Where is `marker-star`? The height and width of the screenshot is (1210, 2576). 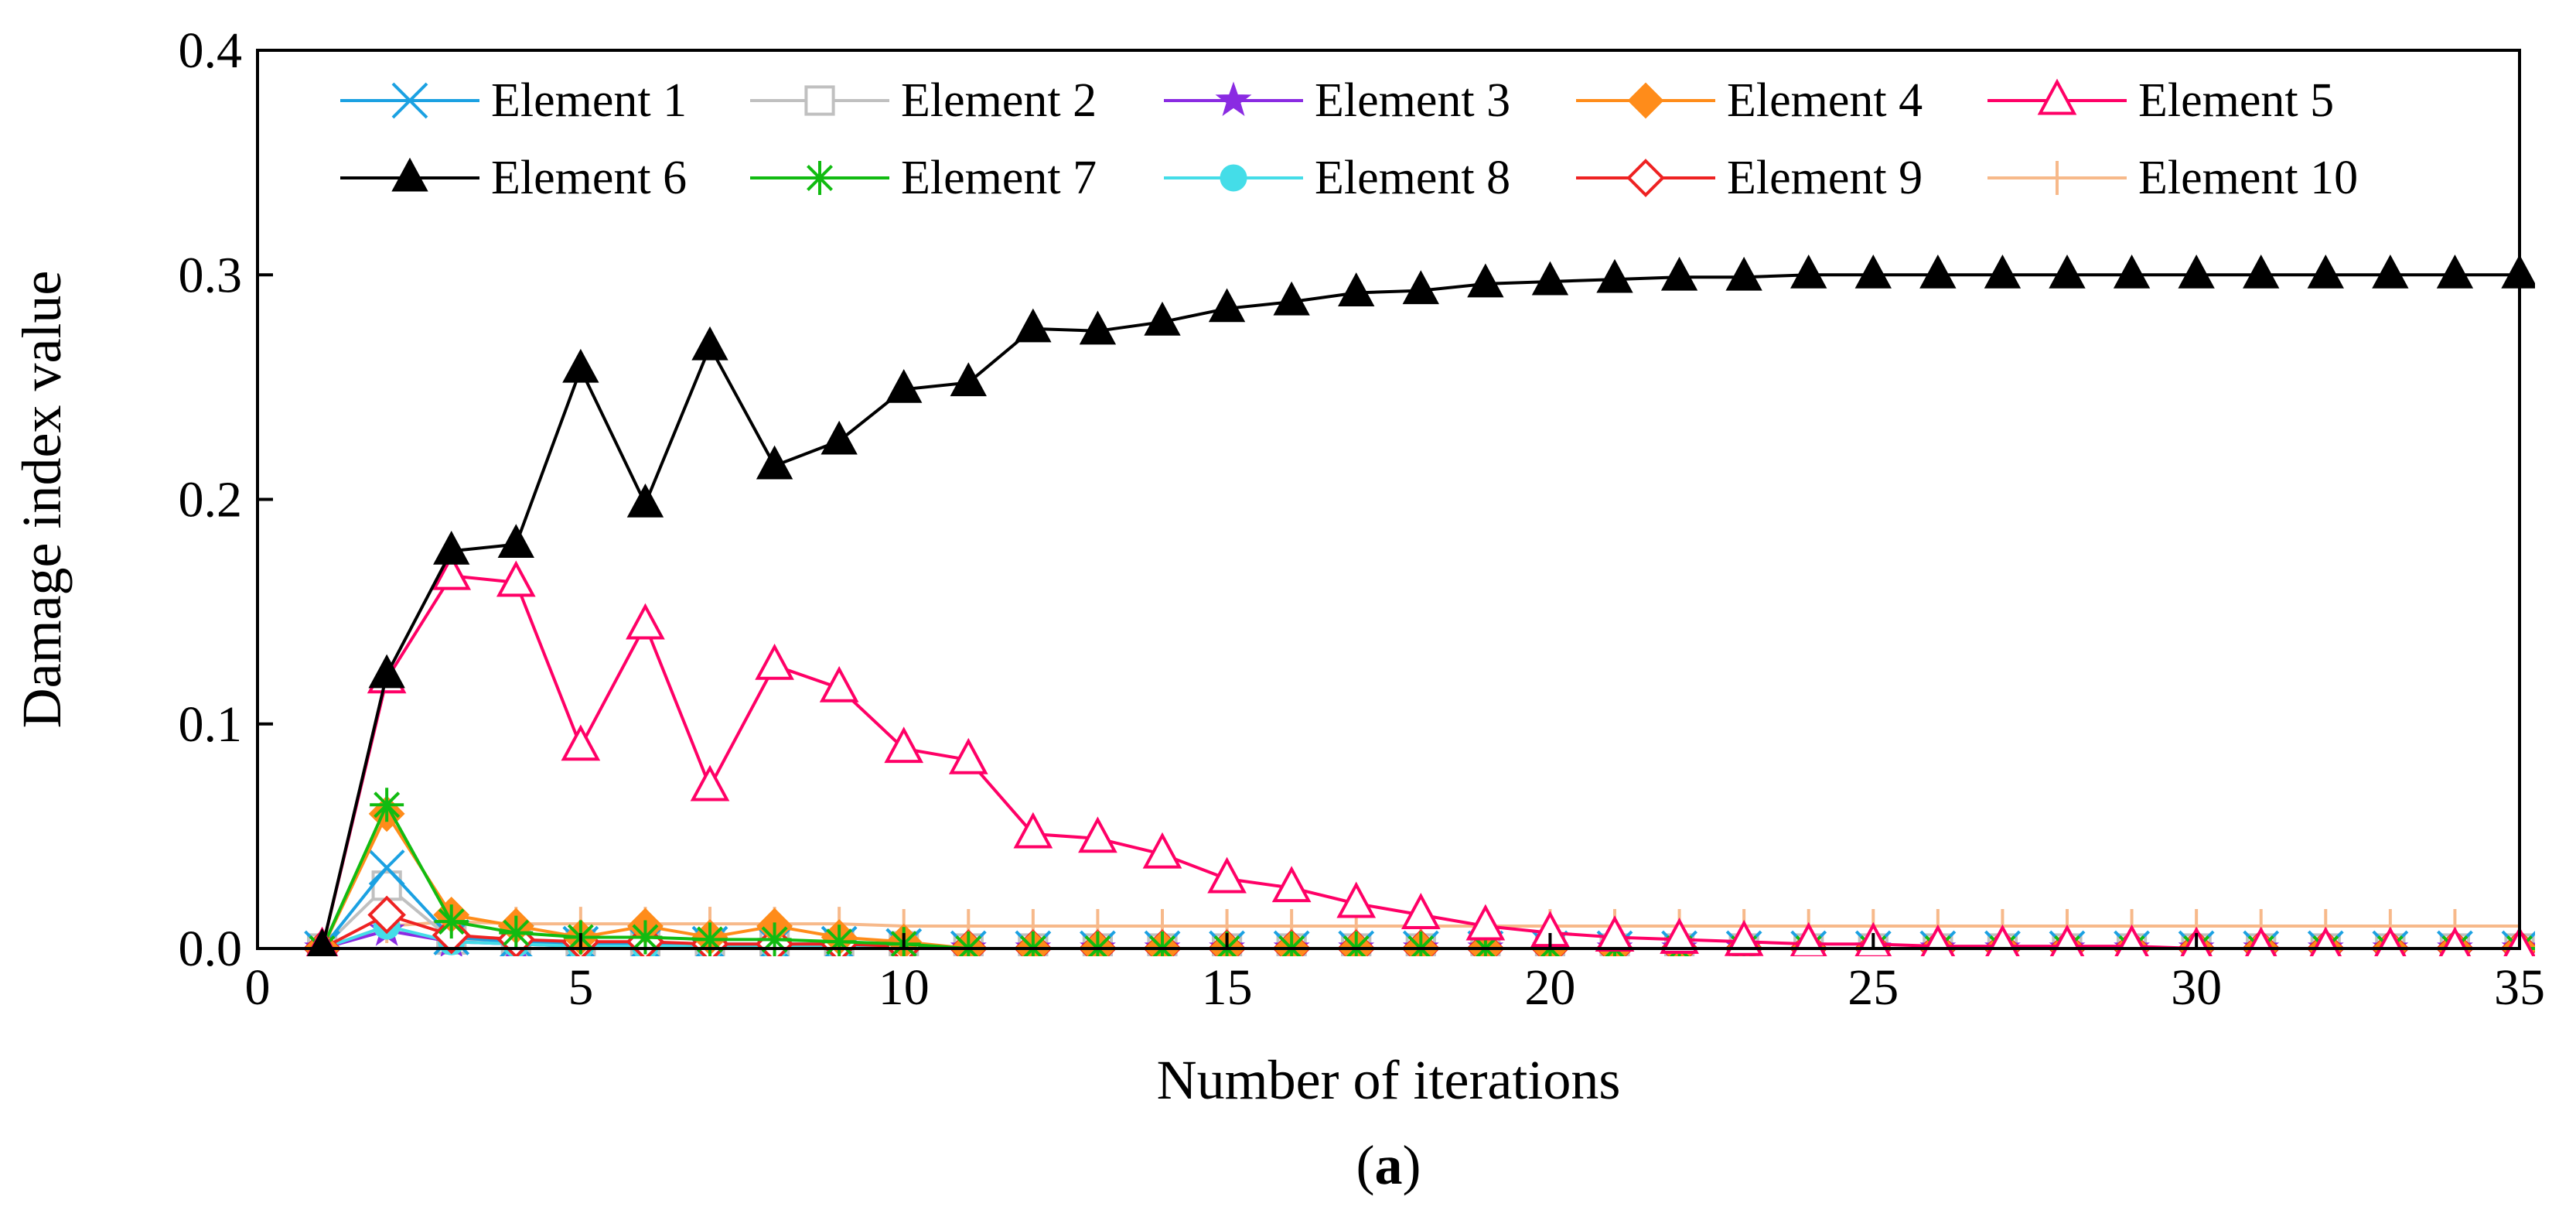 marker-star is located at coordinates (1233, 99).